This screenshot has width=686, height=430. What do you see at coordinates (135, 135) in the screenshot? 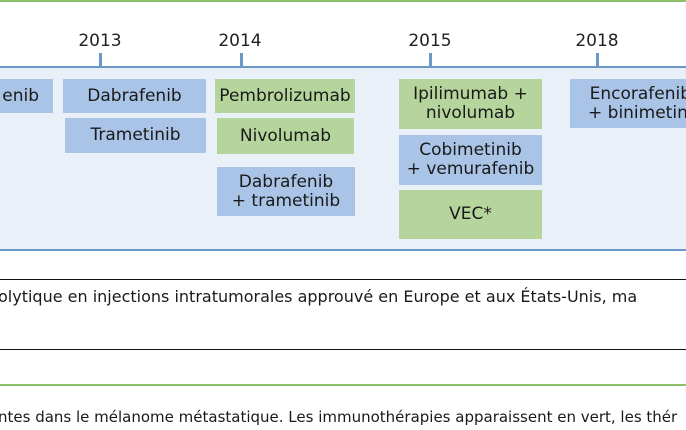
I see `drug-box-trametinib: Trametinib` at bounding box center [135, 135].